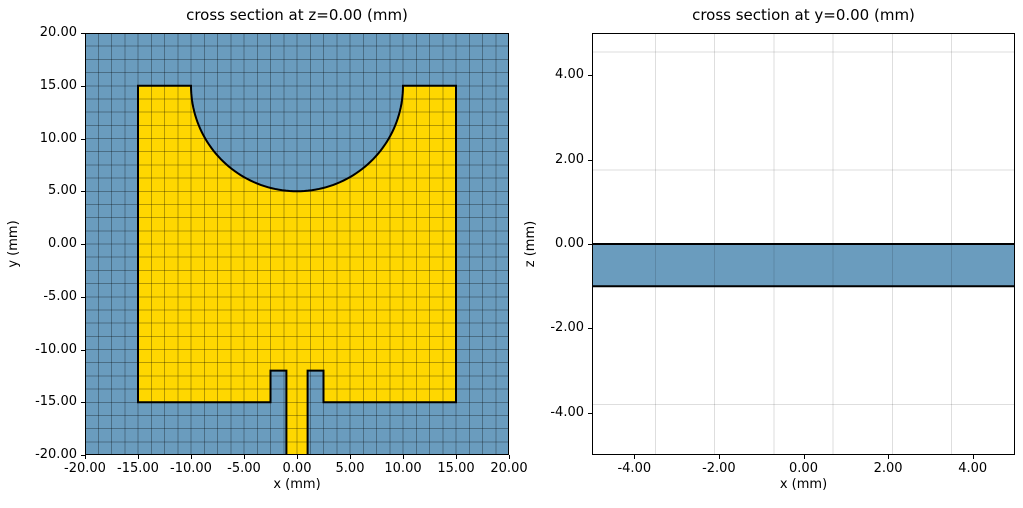 The width and height of the screenshot is (1023, 508). I want to click on substrate-slab-fill, so click(803, 265).